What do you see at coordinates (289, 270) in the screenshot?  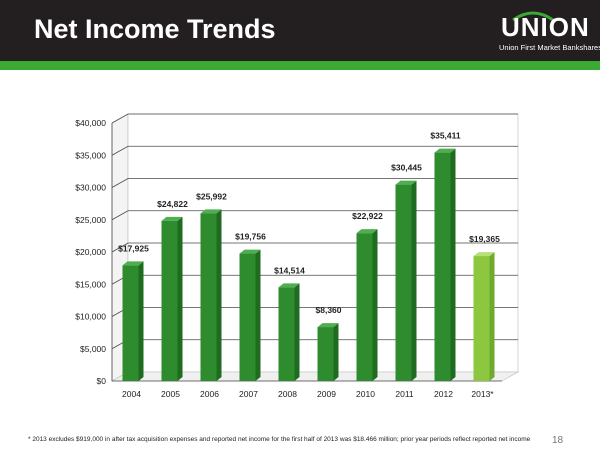 I see `data-label: $14,514` at bounding box center [289, 270].